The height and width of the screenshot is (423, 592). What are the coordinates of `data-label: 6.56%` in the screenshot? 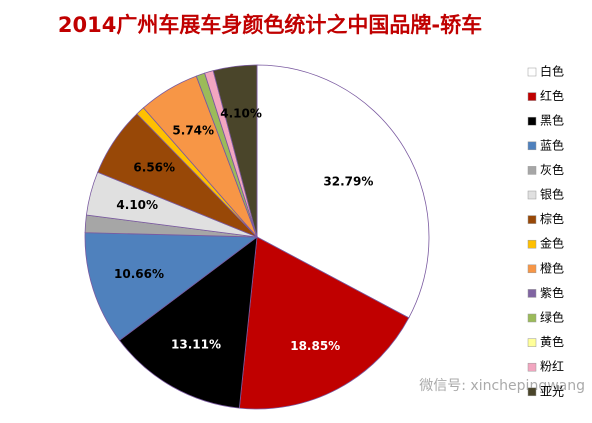 It's located at (154, 167).